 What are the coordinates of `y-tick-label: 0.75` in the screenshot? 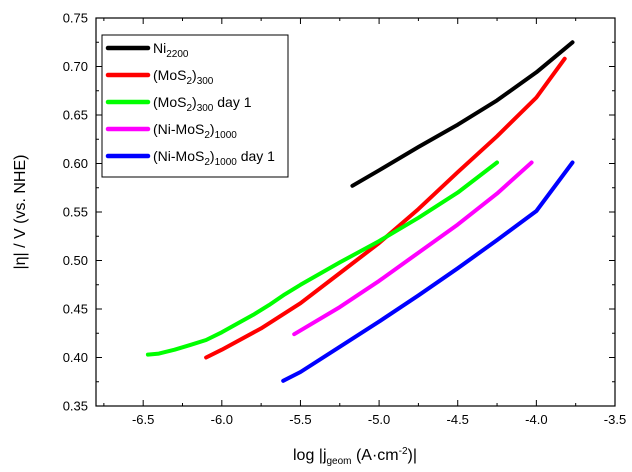 It's located at (75, 18).